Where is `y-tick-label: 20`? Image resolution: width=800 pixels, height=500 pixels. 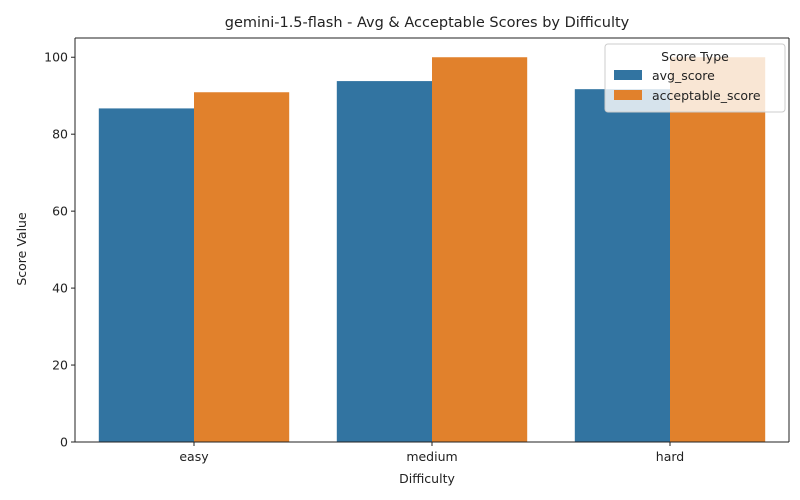
y-tick-label: 20 is located at coordinates (60, 365).